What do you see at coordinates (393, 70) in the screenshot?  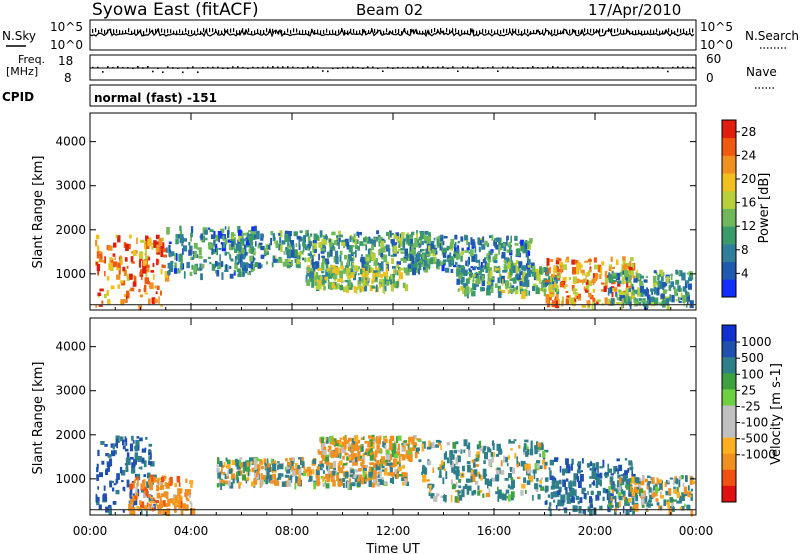 I see `nave-dots` at bounding box center [393, 70].